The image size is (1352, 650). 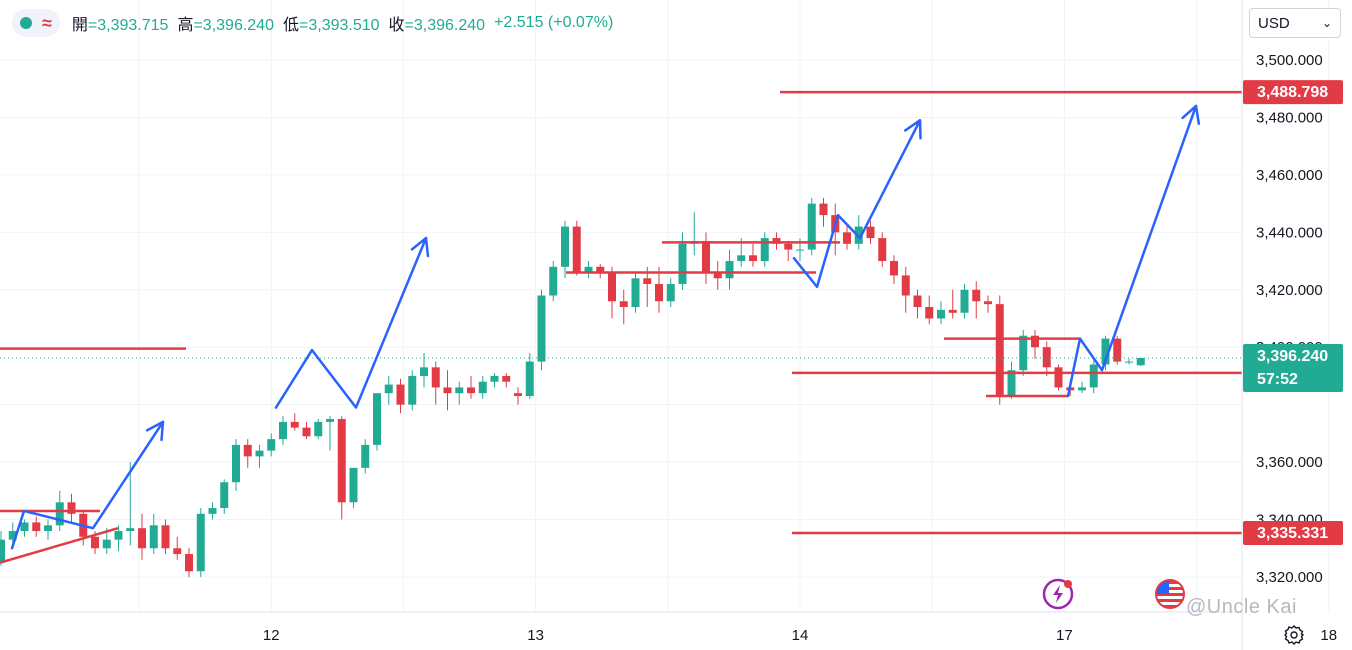 I want to click on y-tick-label: 3,480.000, so click(x=1289, y=117).